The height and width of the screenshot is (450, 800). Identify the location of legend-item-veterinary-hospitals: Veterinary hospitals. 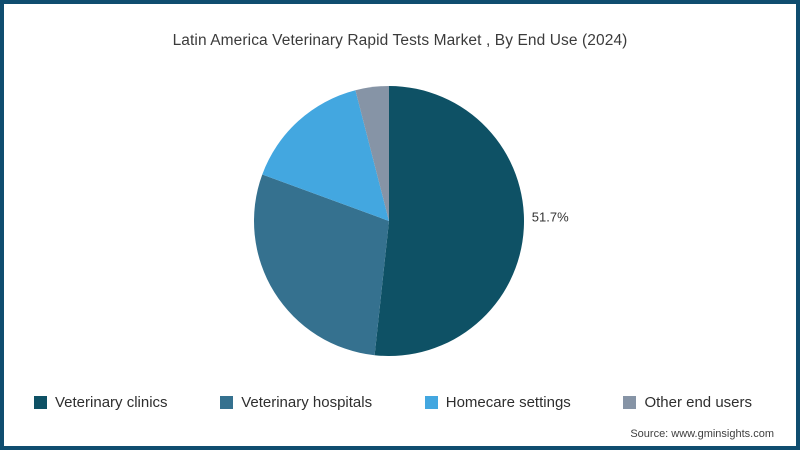
(296, 402).